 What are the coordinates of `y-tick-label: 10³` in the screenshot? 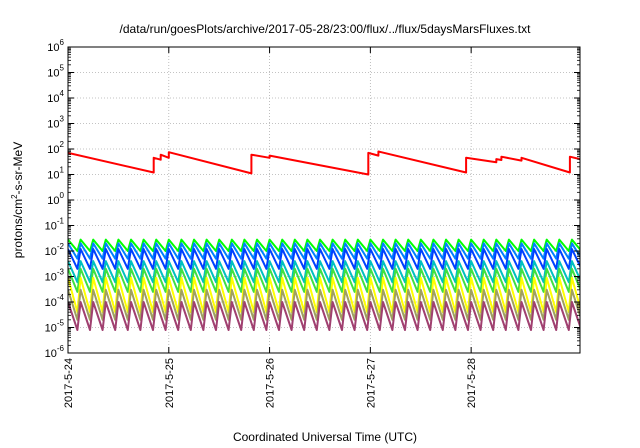 It's located at (55, 123).